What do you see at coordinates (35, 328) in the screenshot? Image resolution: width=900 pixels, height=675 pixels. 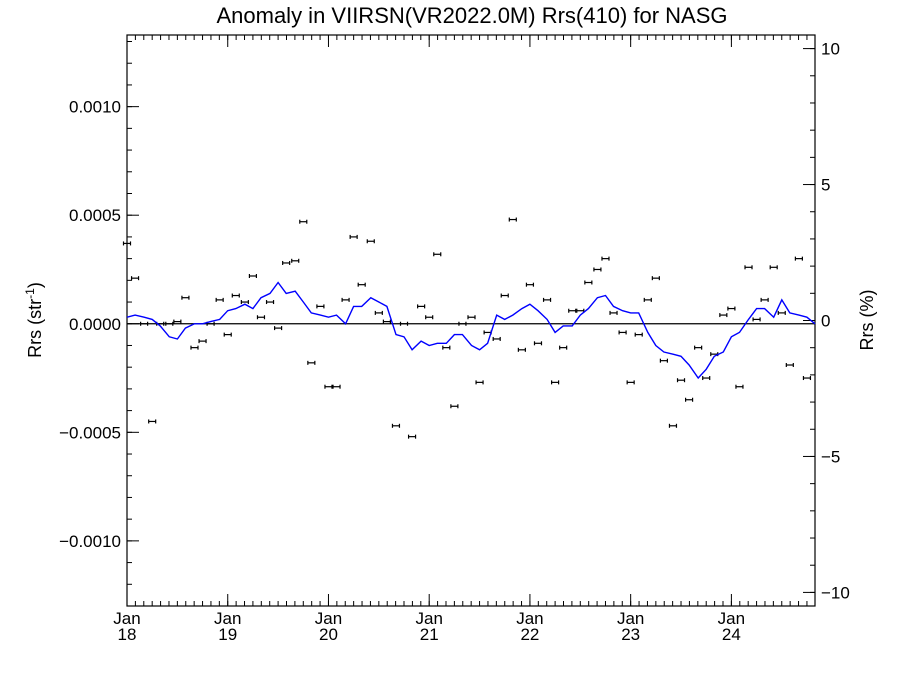 I see `left-y-axis-label-text: Rrs (str` at bounding box center [35, 328].